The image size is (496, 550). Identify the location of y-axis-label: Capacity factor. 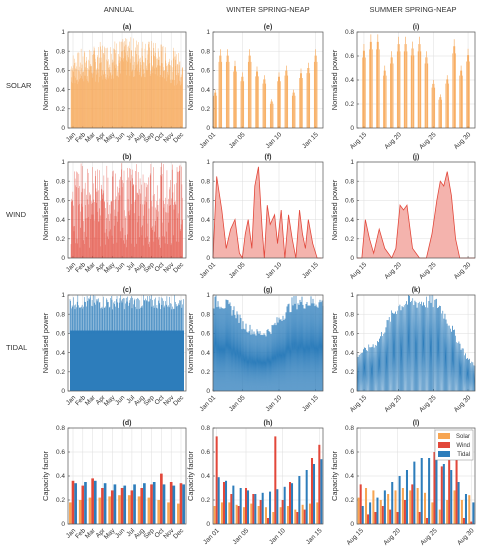
(190, 475).